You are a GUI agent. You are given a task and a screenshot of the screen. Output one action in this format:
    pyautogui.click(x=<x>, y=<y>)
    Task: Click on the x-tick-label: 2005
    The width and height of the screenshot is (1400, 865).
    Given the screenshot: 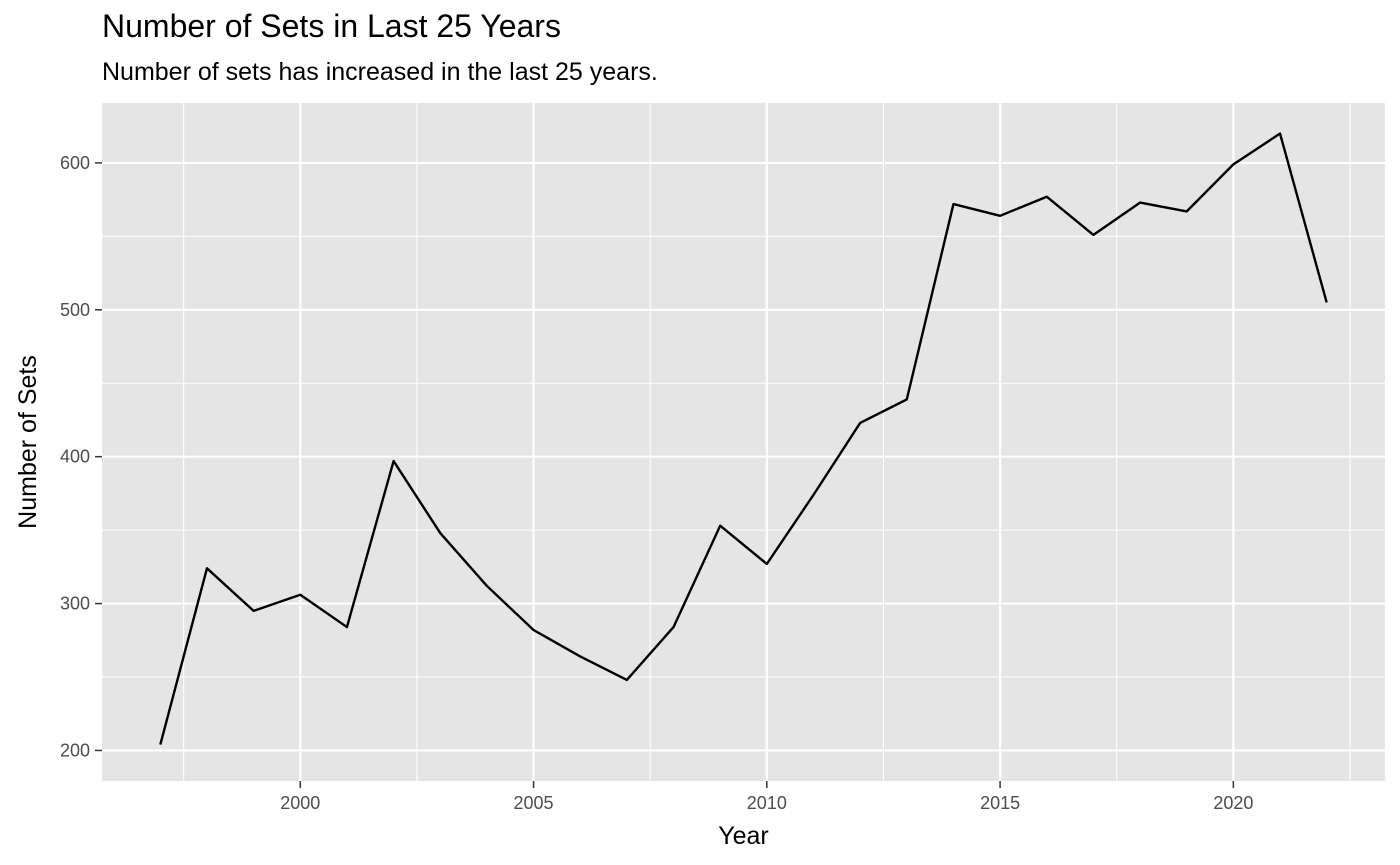 What is the action you would take?
    pyautogui.click(x=534, y=803)
    